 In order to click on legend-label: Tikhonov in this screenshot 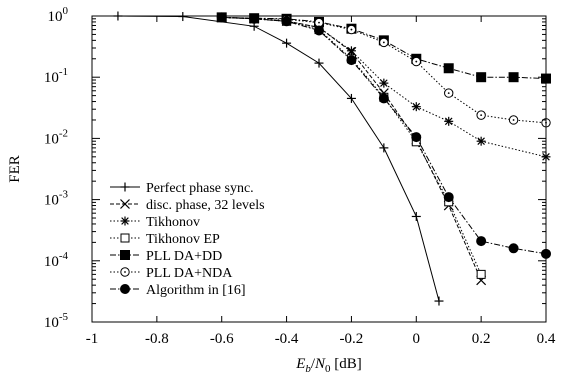, I will do `click(173, 222)`.